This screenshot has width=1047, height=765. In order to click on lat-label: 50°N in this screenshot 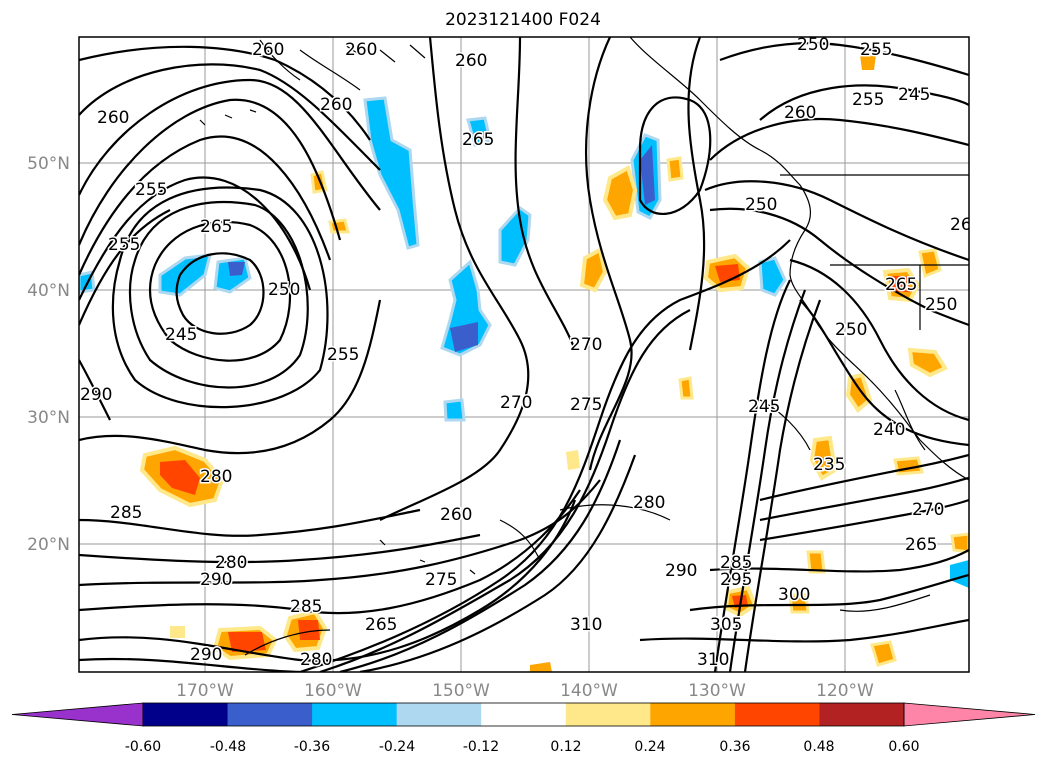, I will do `click(48, 164)`.